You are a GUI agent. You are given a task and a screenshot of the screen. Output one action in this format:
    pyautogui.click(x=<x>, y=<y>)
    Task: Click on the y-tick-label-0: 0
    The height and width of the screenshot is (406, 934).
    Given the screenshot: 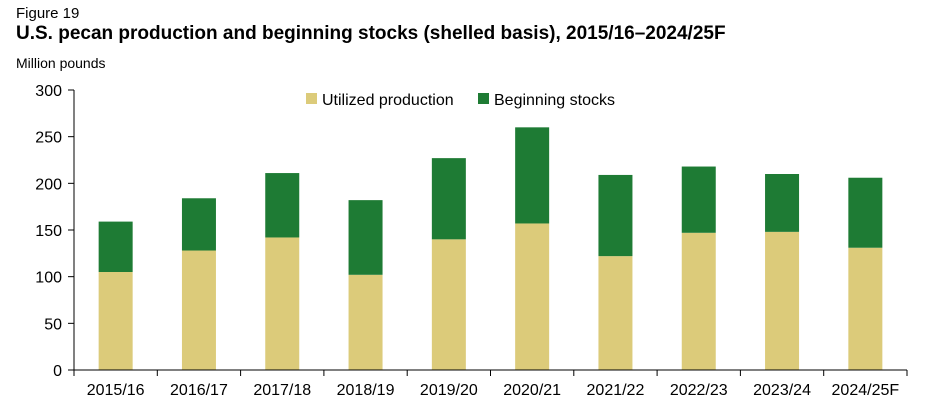 What is the action you would take?
    pyautogui.click(x=57, y=371)
    